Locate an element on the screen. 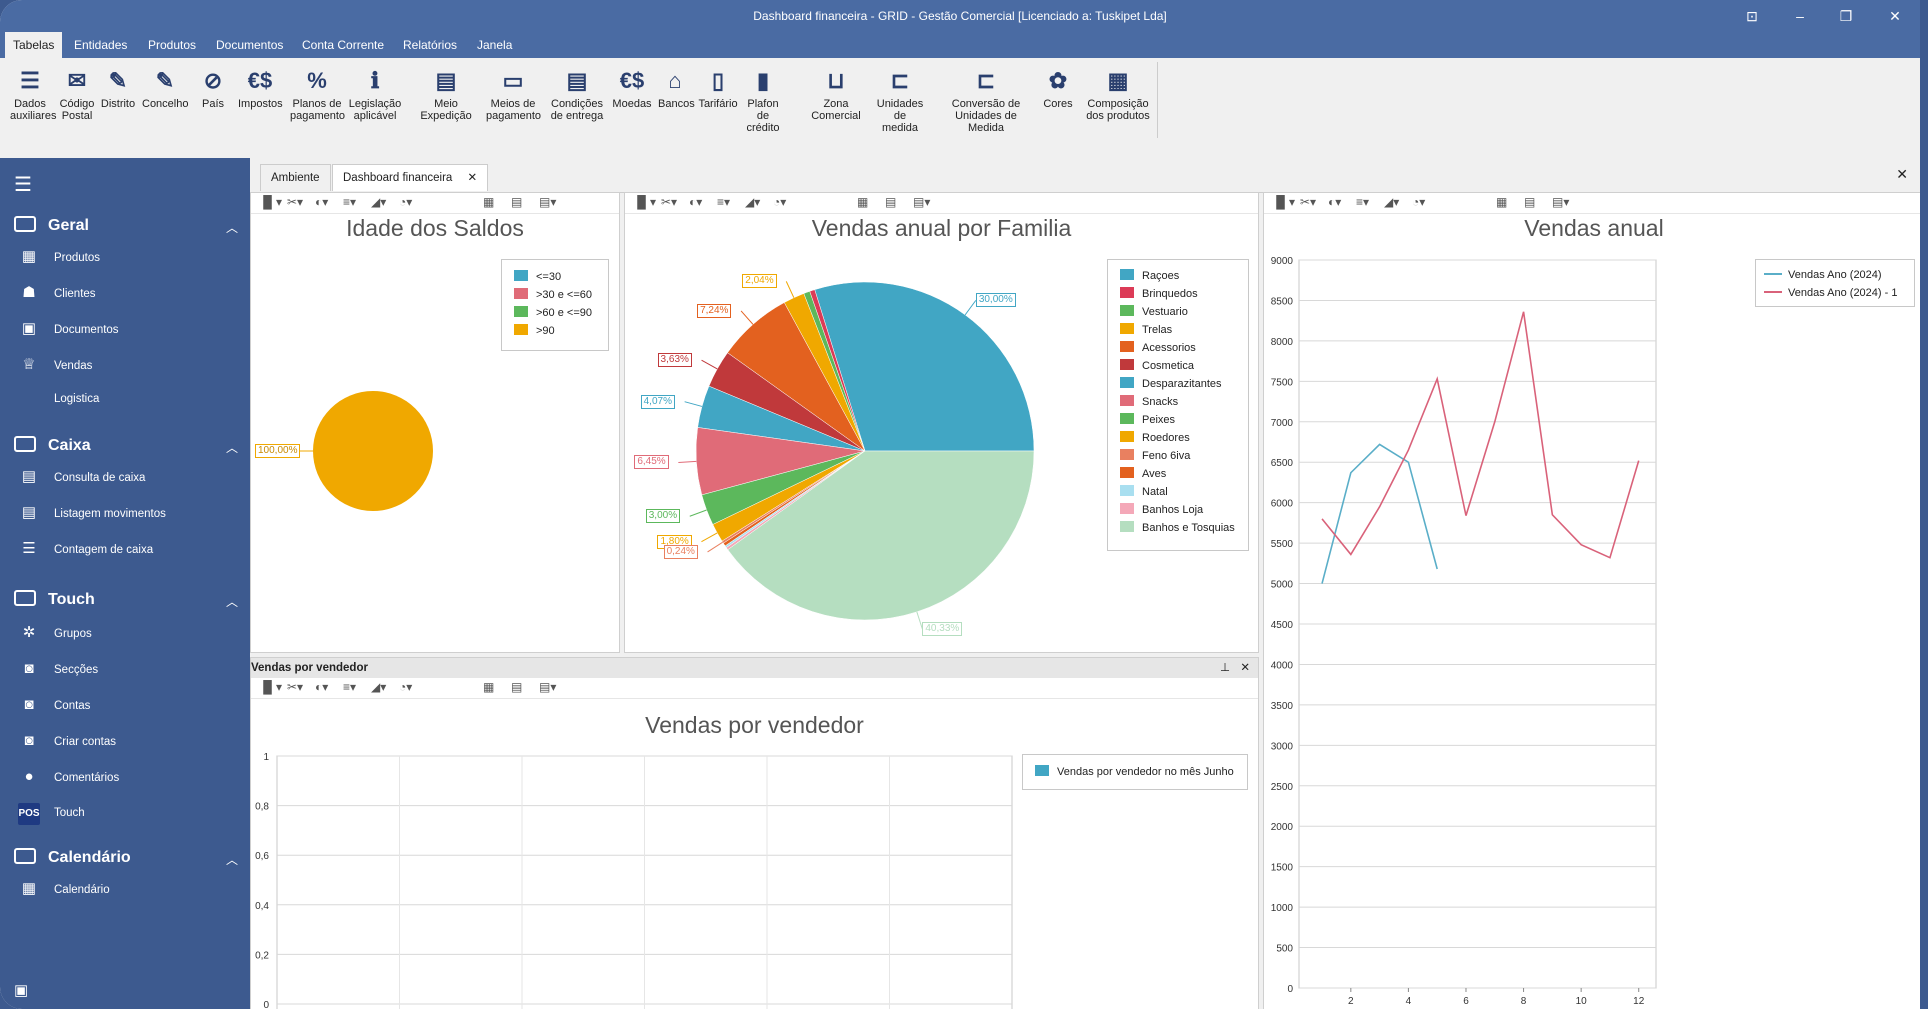 This screenshot has width=1928, height=1009. ribbon-button-2: ✎ Distrito is located at coordinates (118, 89).